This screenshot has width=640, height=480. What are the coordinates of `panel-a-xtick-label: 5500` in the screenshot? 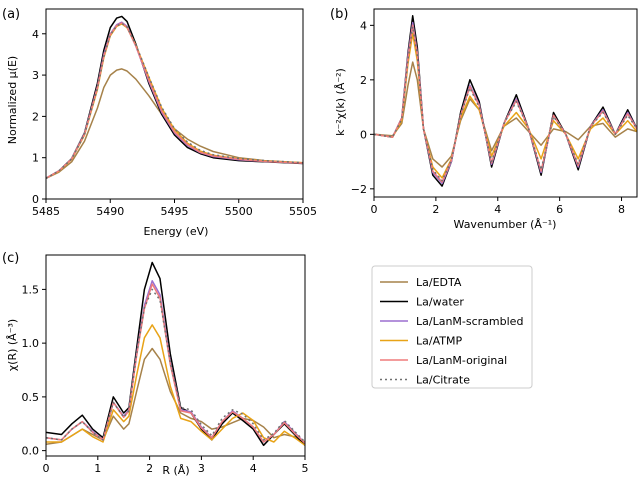 It's located at (239, 211).